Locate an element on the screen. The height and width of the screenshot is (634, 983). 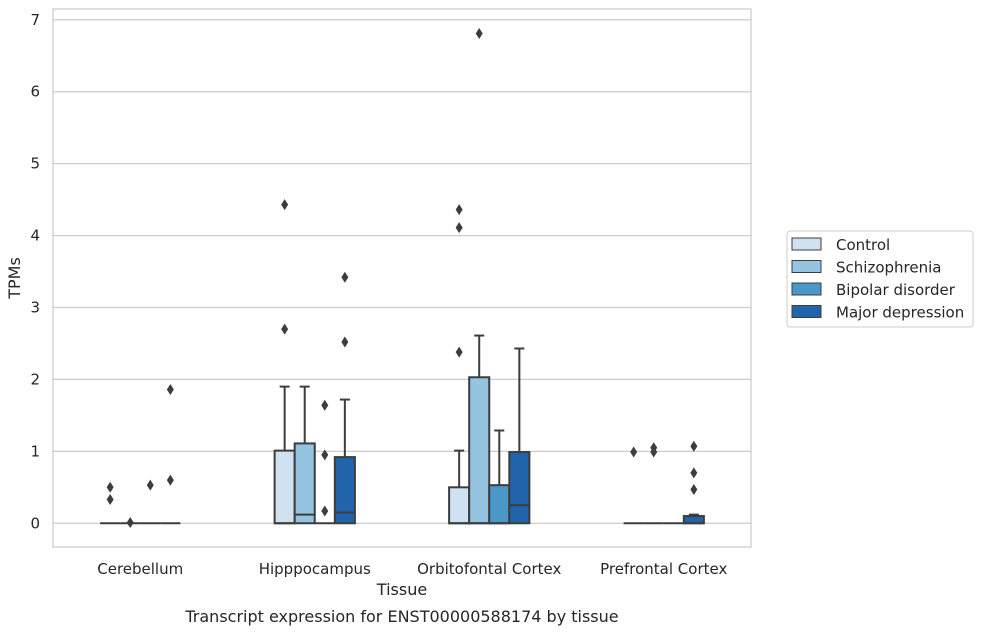
y-tick-label: 6 is located at coordinates (35, 92).